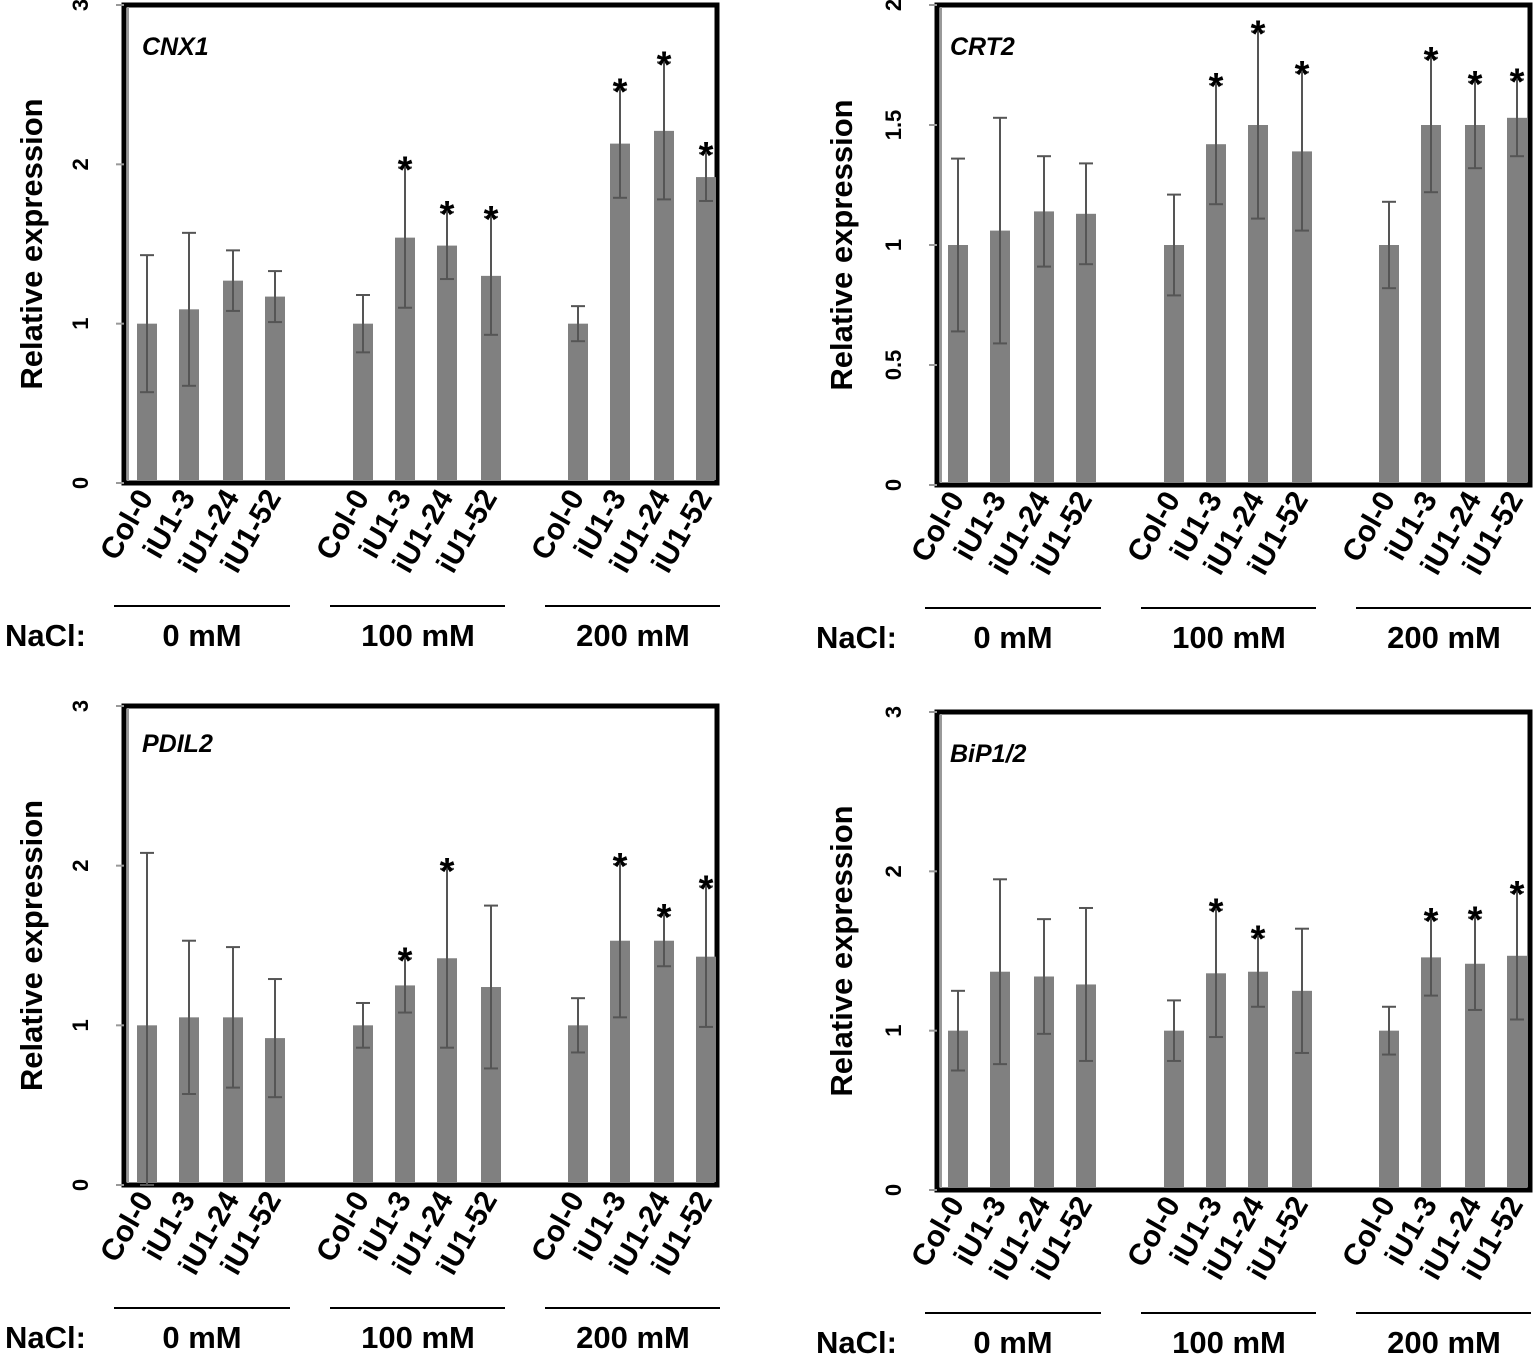 This screenshot has width=1536, height=1360. What do you see at coordinates (893, 365) in the screenshot?
I see `y-tick-label: 0.5` at bounding box center [893, 365].